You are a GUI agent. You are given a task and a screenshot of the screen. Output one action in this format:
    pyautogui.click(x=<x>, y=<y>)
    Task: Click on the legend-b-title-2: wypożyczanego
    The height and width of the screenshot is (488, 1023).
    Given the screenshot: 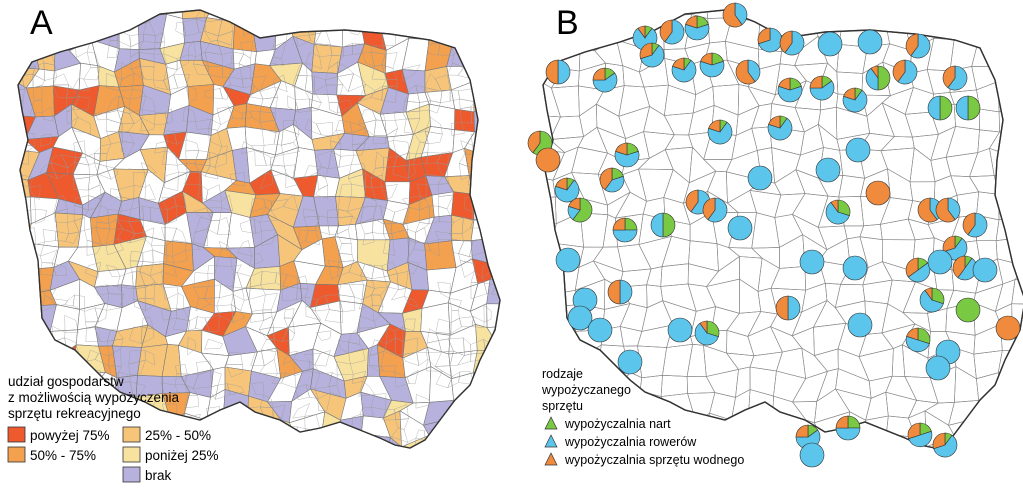 What is the action you would take?
    pyautogui.click(x=586, y=390)
    